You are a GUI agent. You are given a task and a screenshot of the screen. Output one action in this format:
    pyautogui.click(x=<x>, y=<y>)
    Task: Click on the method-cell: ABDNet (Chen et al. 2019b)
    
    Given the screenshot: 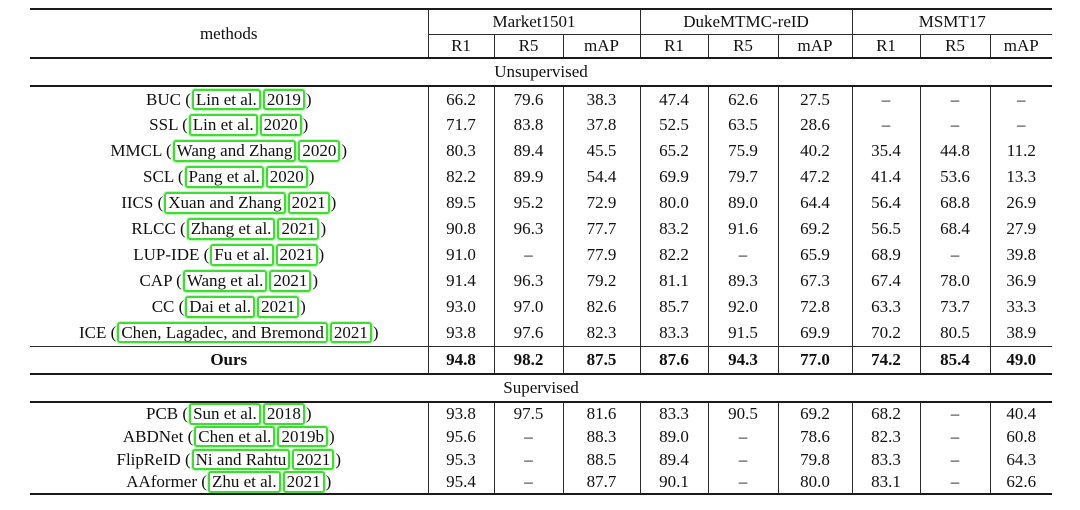 What is the action you would take?
    pyautogui.click(x=229, y=436)
    